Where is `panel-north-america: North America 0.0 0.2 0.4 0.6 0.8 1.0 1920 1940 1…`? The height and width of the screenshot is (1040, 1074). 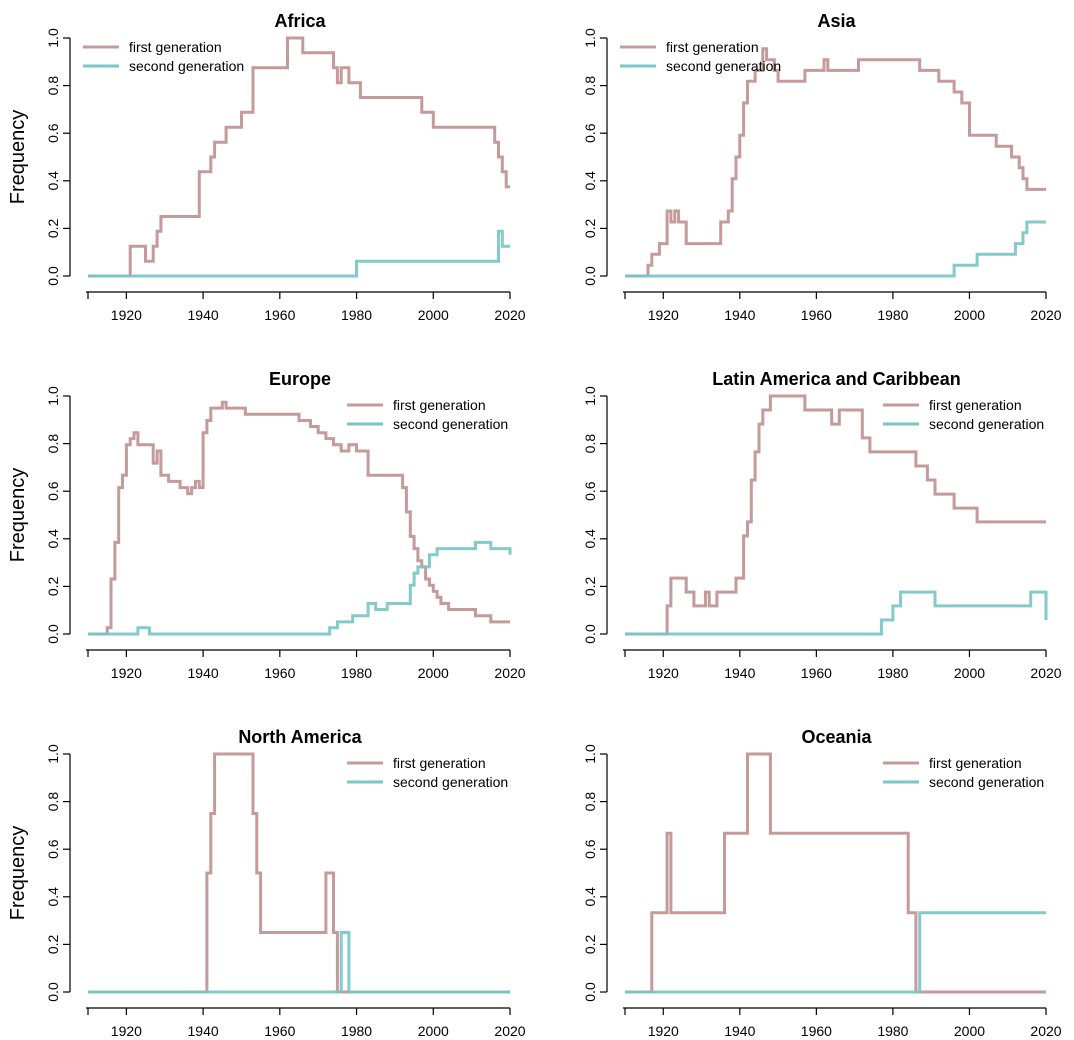 panel-north-america: North America 0.0 0.2 0.4 0.6 0.8 1.0 1920 1940 1… is located at coordinates (266, 883).